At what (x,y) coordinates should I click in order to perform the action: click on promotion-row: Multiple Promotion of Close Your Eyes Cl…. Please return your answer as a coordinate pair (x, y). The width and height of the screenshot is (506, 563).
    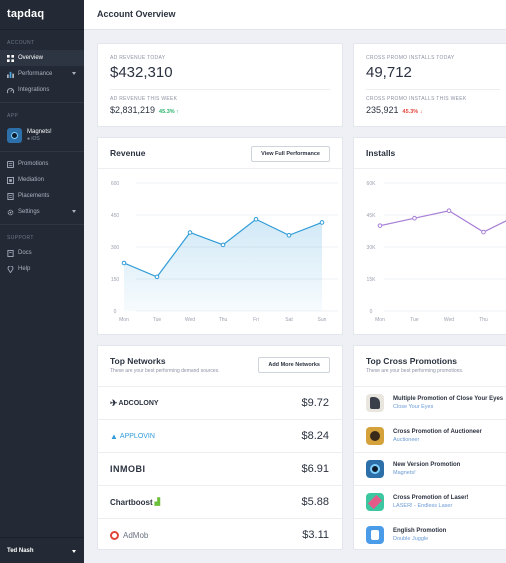
    Looking at the image, I should click on (430, 402).